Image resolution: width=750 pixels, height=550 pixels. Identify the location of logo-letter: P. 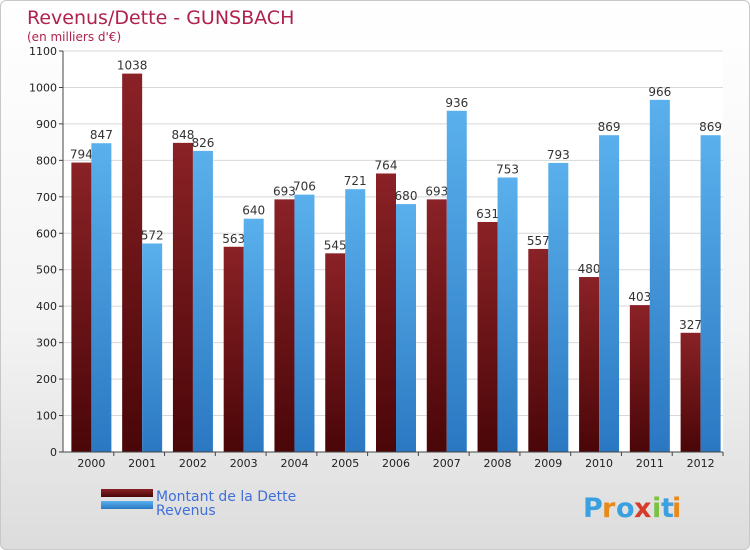
(593, 508).